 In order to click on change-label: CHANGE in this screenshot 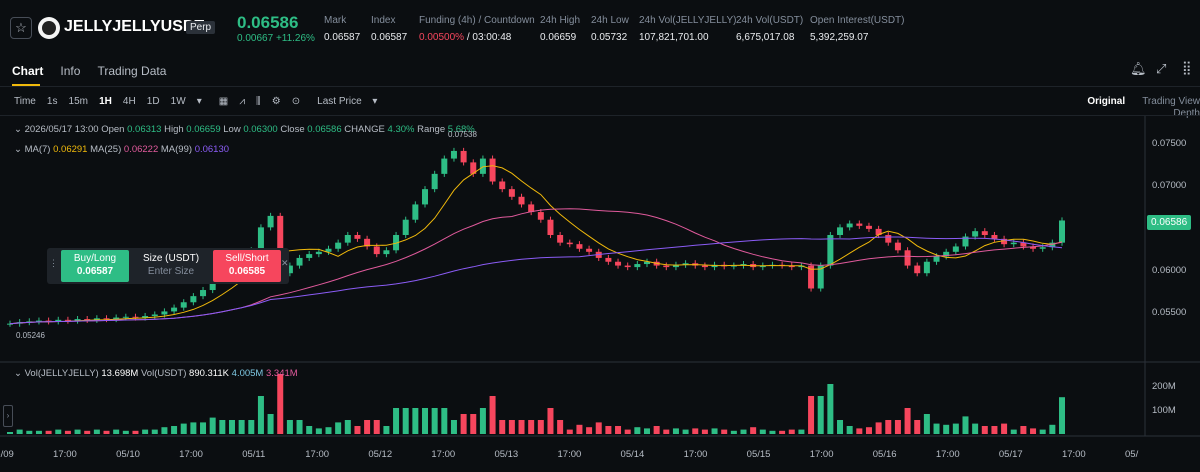, I will do `click(364, 129)`.